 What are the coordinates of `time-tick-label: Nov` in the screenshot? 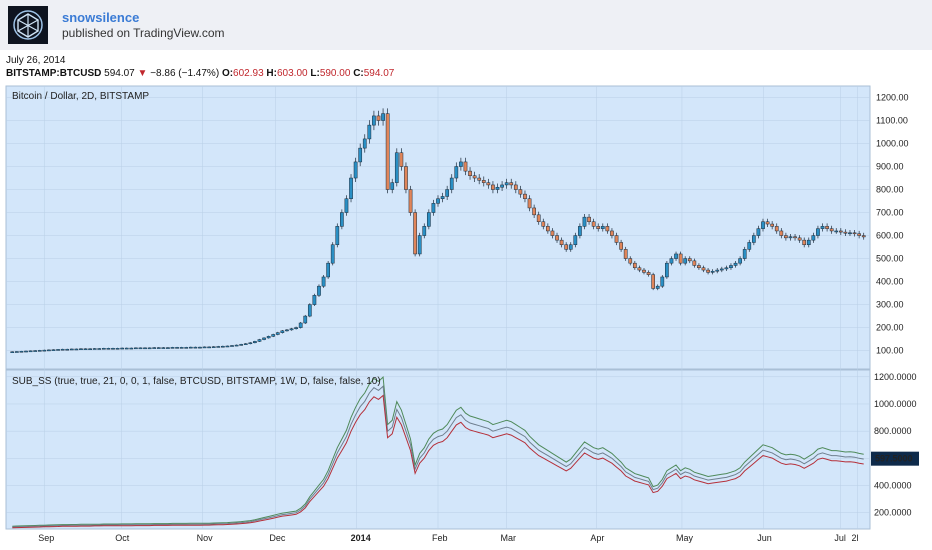 It's located at (205, 538).